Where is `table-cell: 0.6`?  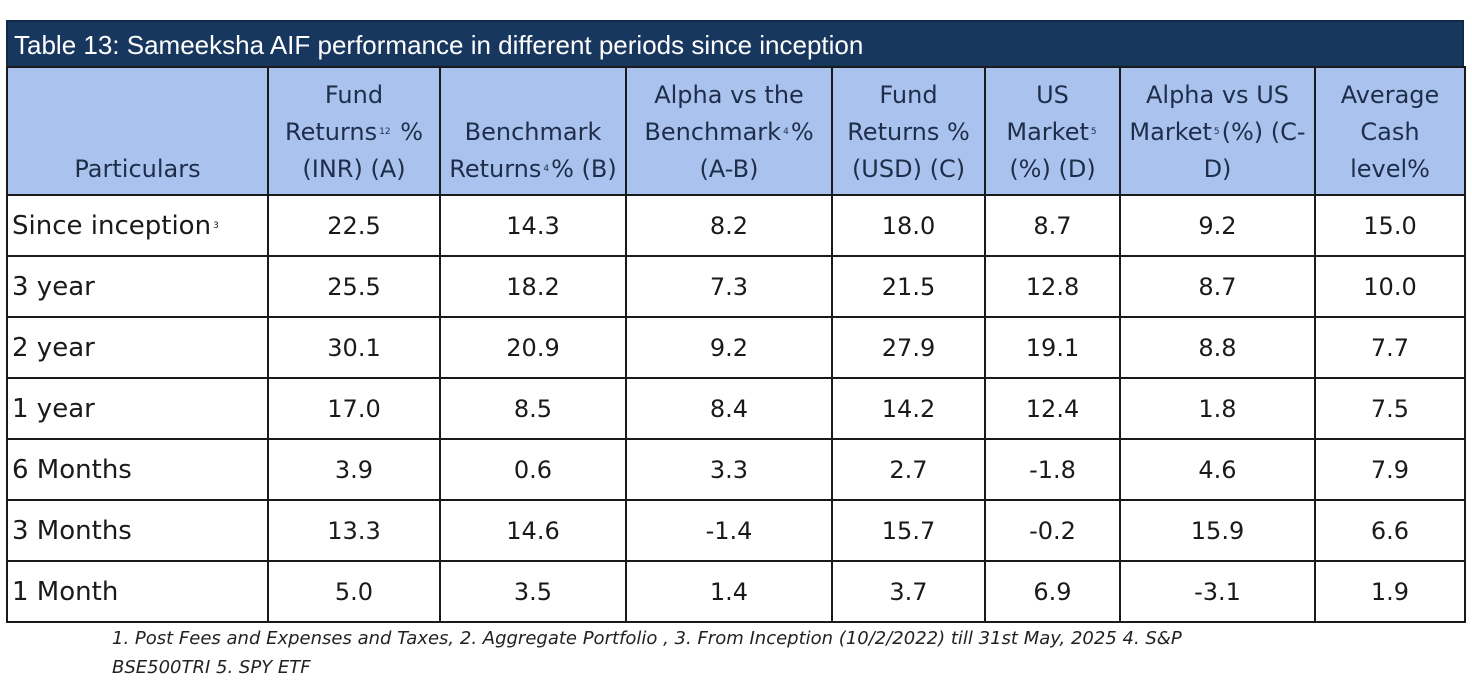 table-cell: 0.6 is located at coordinates (533, 469).